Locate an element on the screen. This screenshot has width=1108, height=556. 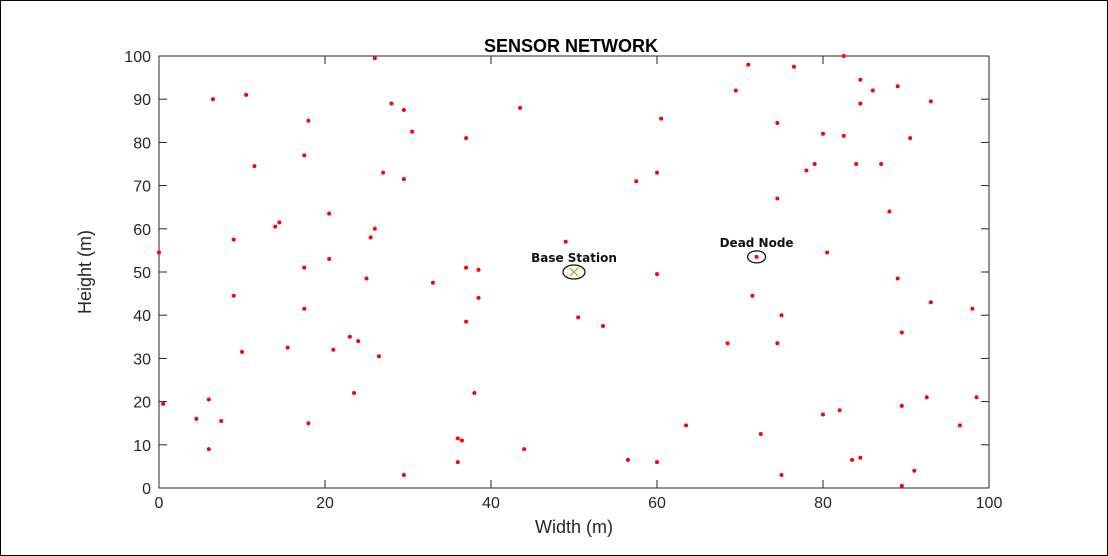
x-tick-label: 0 is located at coordinates (159, 503).